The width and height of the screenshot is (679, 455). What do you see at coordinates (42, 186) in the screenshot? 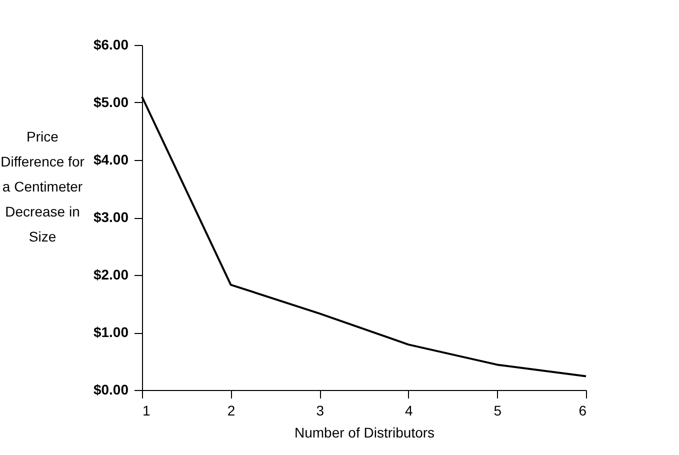
I see `y-axis-title: Price Difference for a Centimeter Decrease in Size` at bounding box center [42, 186].